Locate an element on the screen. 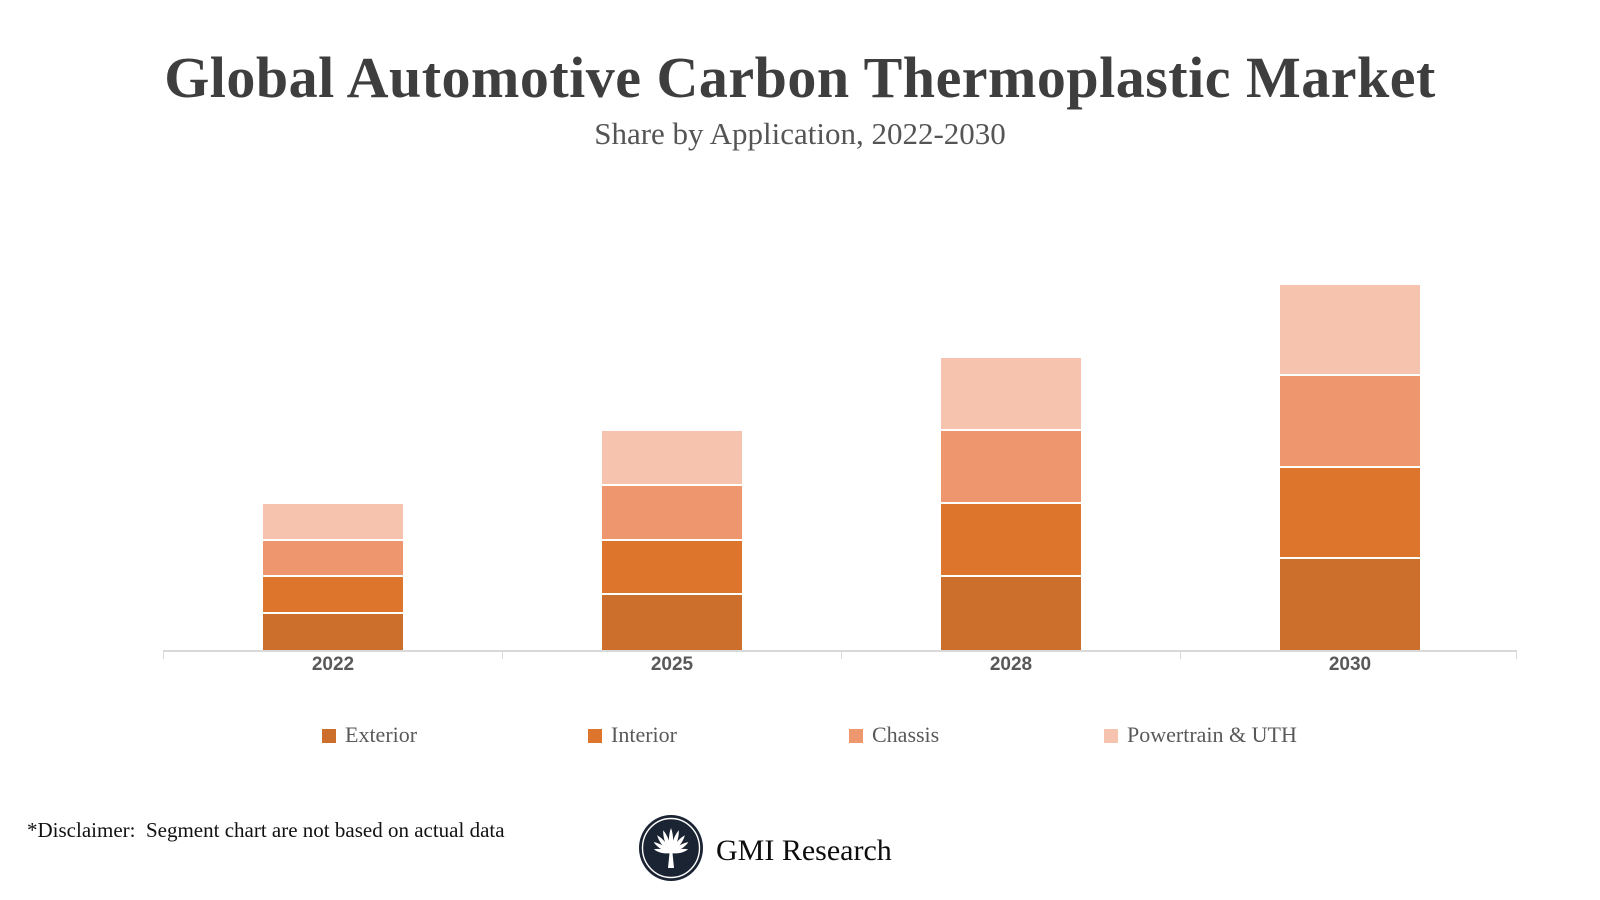 The width and height of the screenshot is (1600, 900). stacked-bar-2028 is located at coordinates (1011, 504).